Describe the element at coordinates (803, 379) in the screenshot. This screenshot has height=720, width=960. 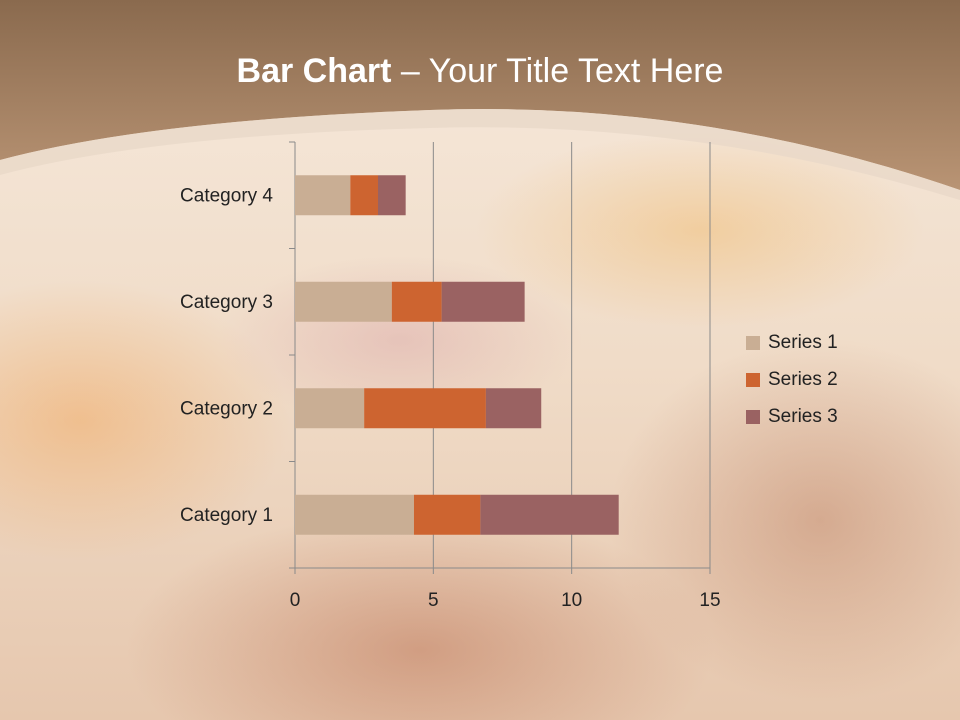
I see `legend-label: Series 2` at that location.